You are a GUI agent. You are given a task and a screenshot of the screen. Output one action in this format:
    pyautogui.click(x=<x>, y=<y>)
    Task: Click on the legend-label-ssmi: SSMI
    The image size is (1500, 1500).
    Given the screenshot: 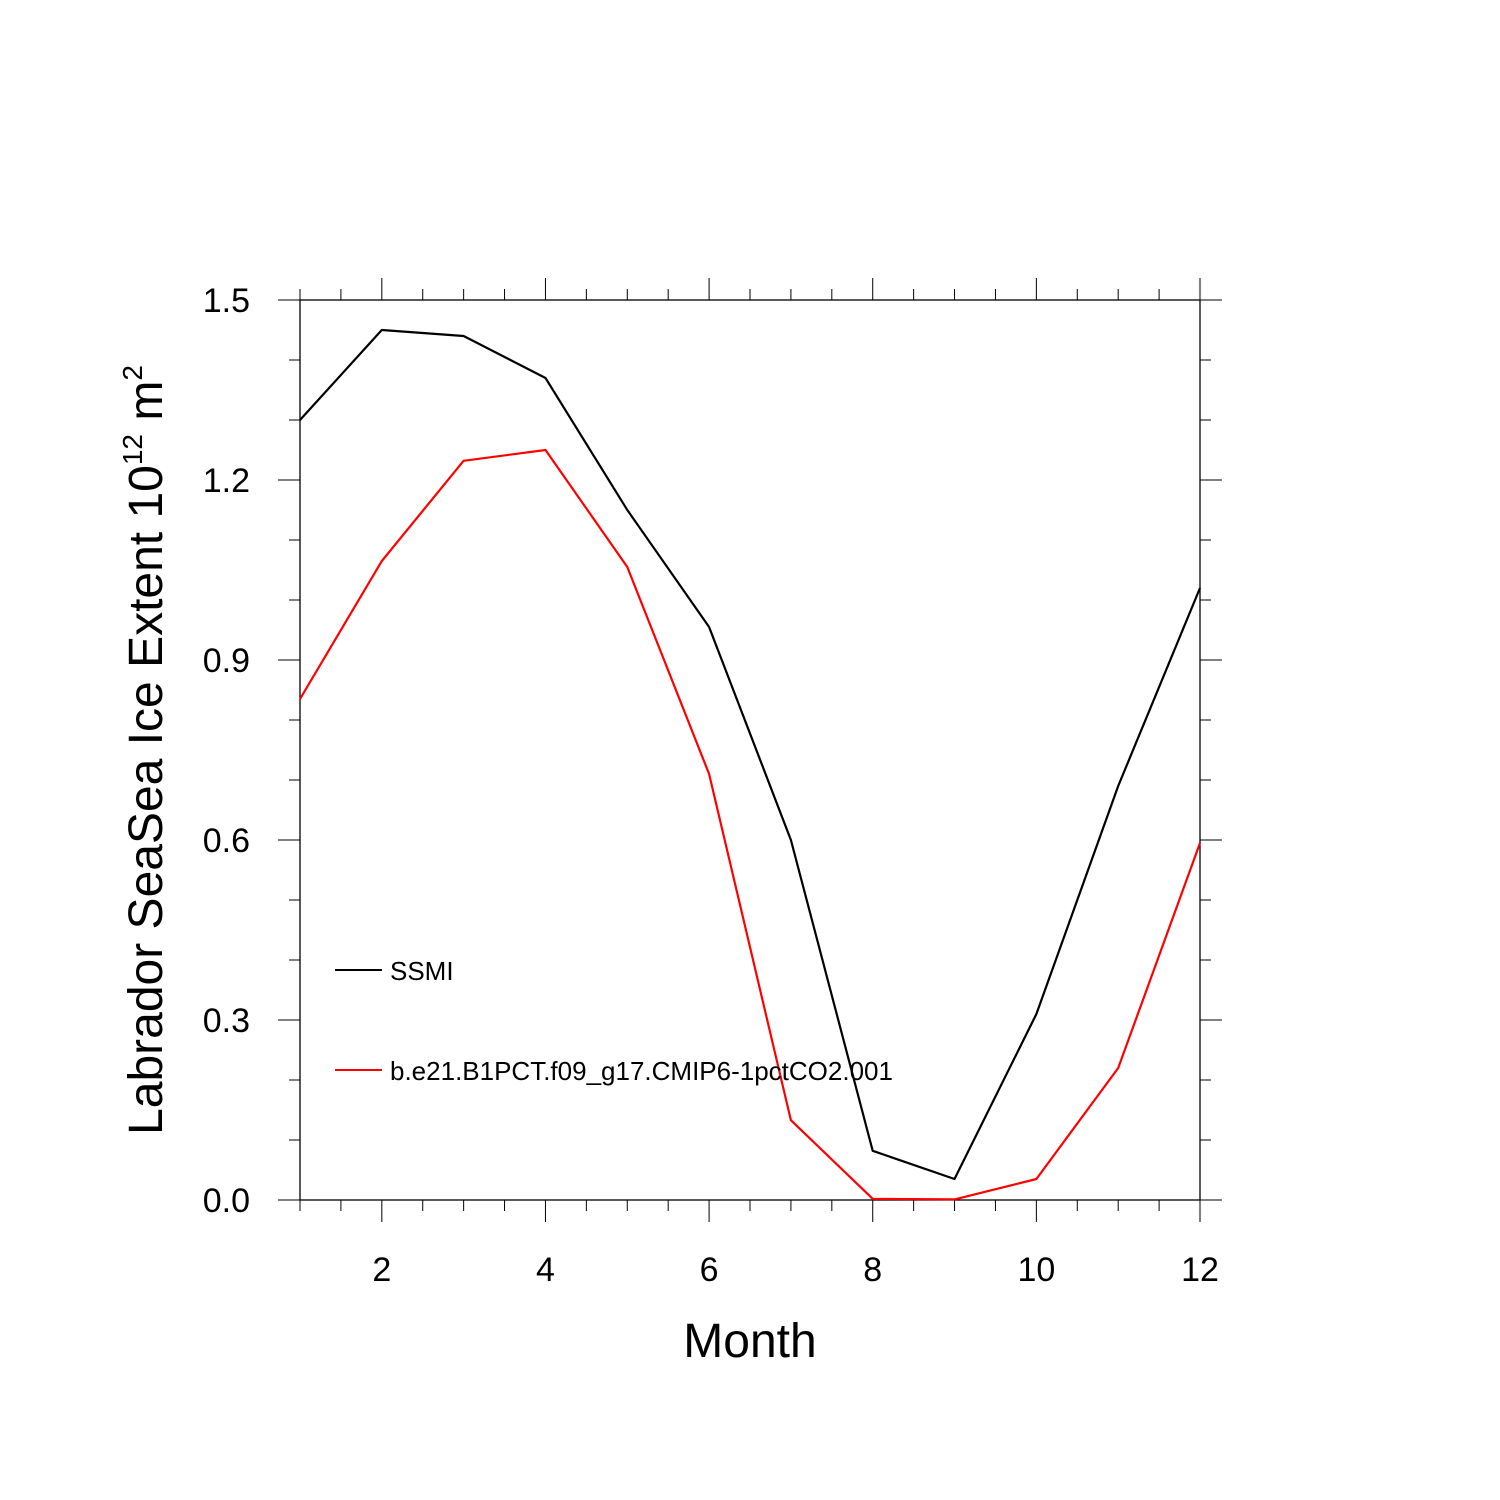 What is the action you would take?
    pyautogui.click(x=422, y=971)
    